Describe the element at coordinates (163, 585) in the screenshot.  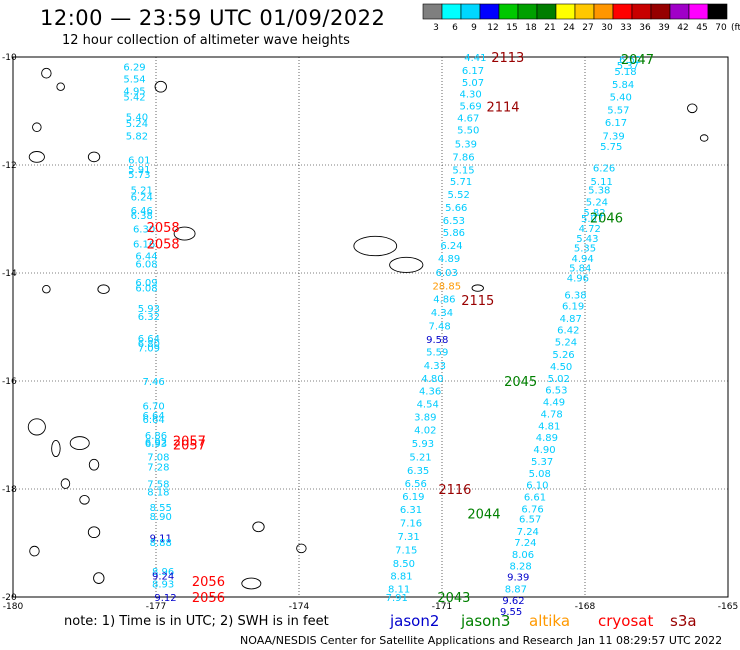
I see `wave-height-label: 8.93` at that location.